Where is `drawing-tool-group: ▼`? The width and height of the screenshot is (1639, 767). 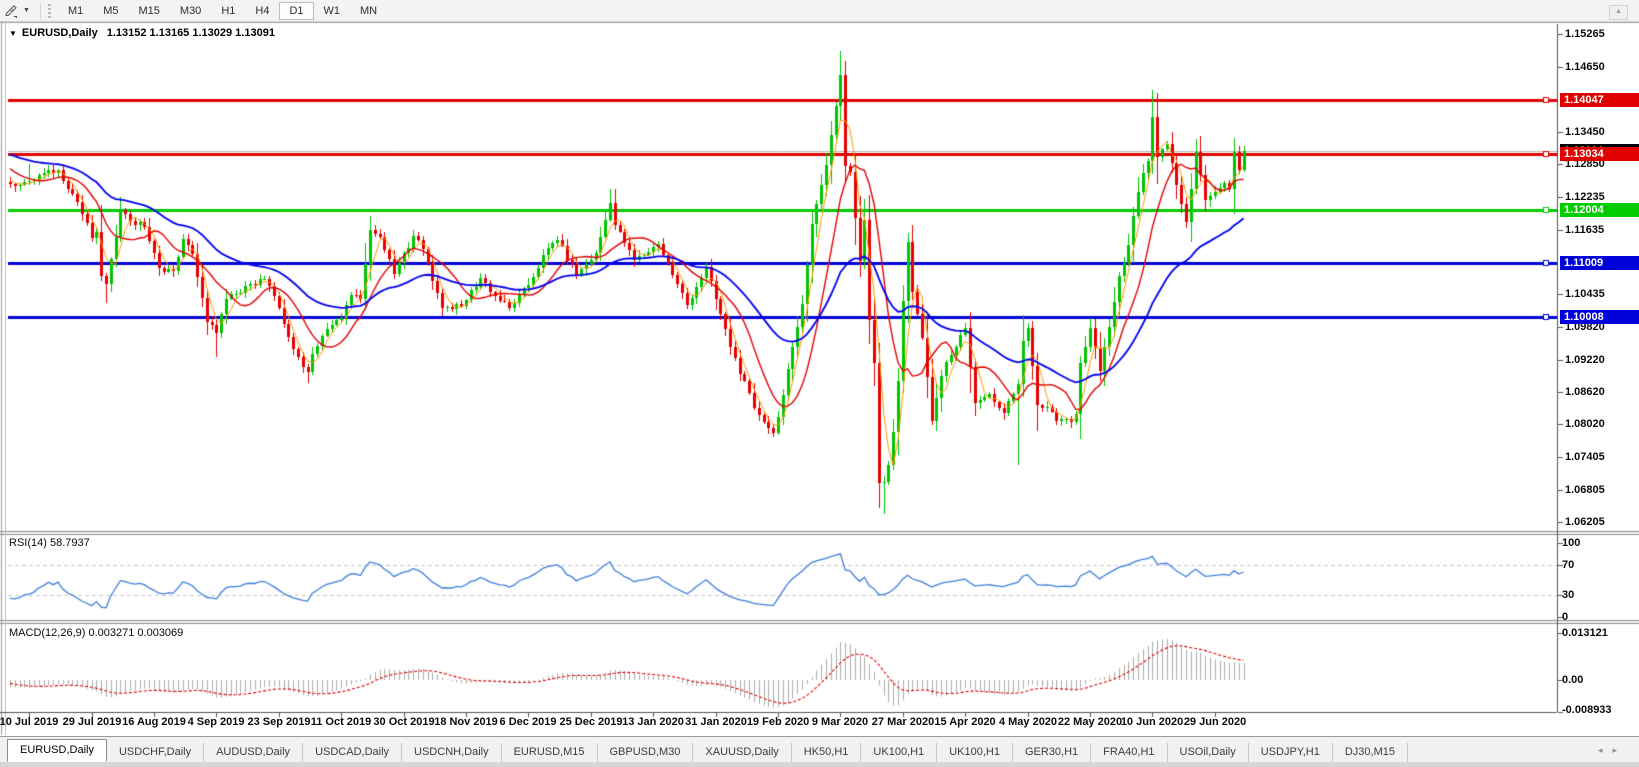 drawing-tool-group: ▼ is located at coordinates (18, 10).